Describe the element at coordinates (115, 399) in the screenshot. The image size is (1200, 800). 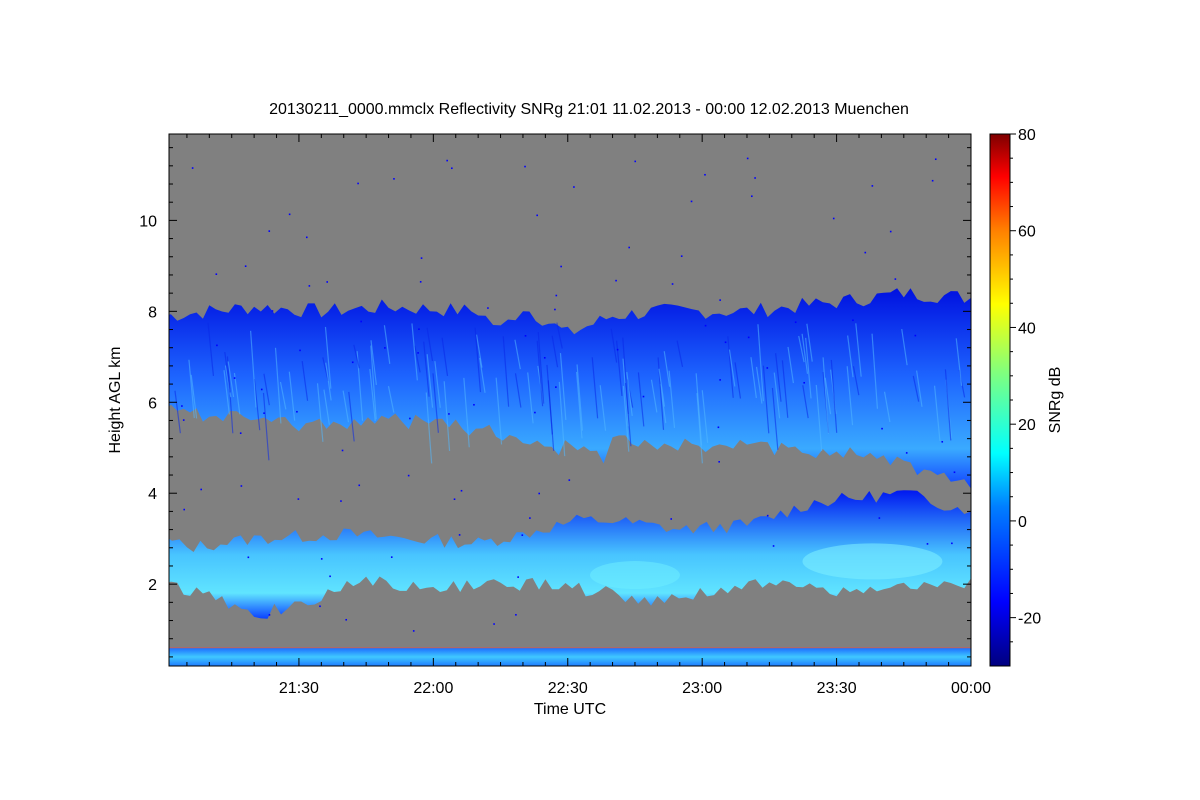
I see `y-axis-label: Height AGL km` at that location.